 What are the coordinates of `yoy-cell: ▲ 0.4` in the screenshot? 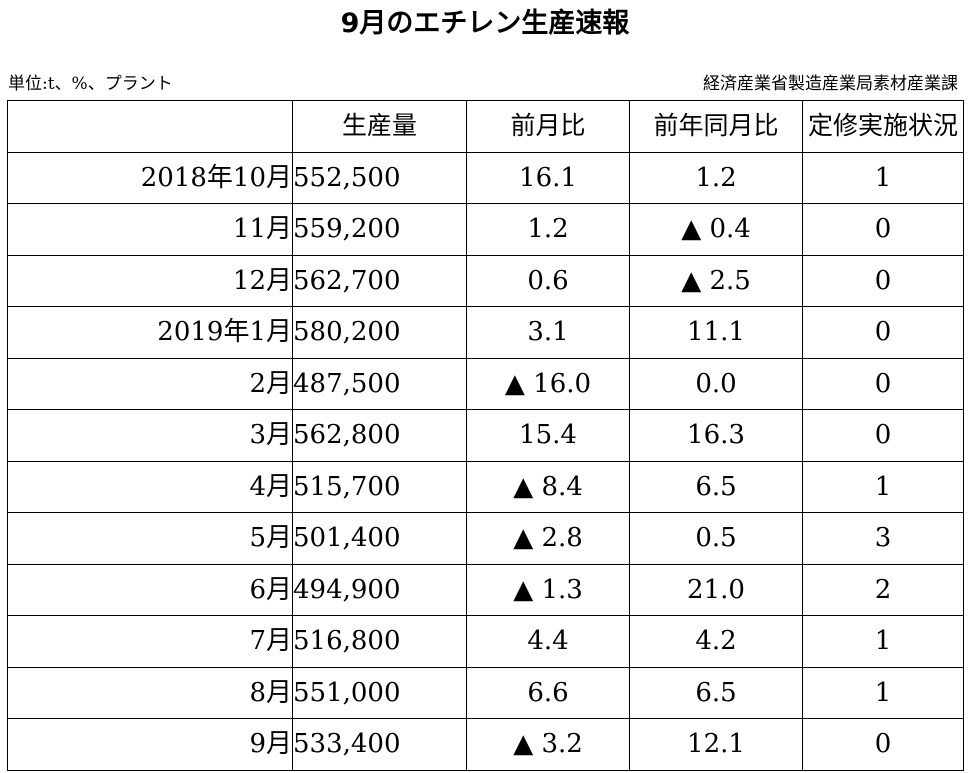 It's located at (716, 229).